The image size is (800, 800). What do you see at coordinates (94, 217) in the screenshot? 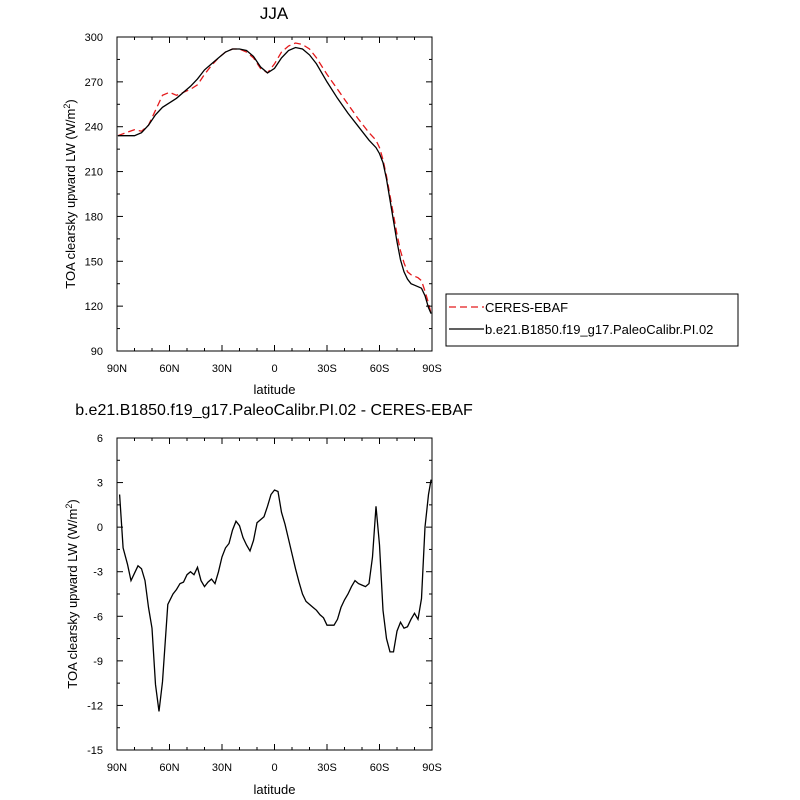
I see `y-tick-label: 180` at bounding box center [94, 217].